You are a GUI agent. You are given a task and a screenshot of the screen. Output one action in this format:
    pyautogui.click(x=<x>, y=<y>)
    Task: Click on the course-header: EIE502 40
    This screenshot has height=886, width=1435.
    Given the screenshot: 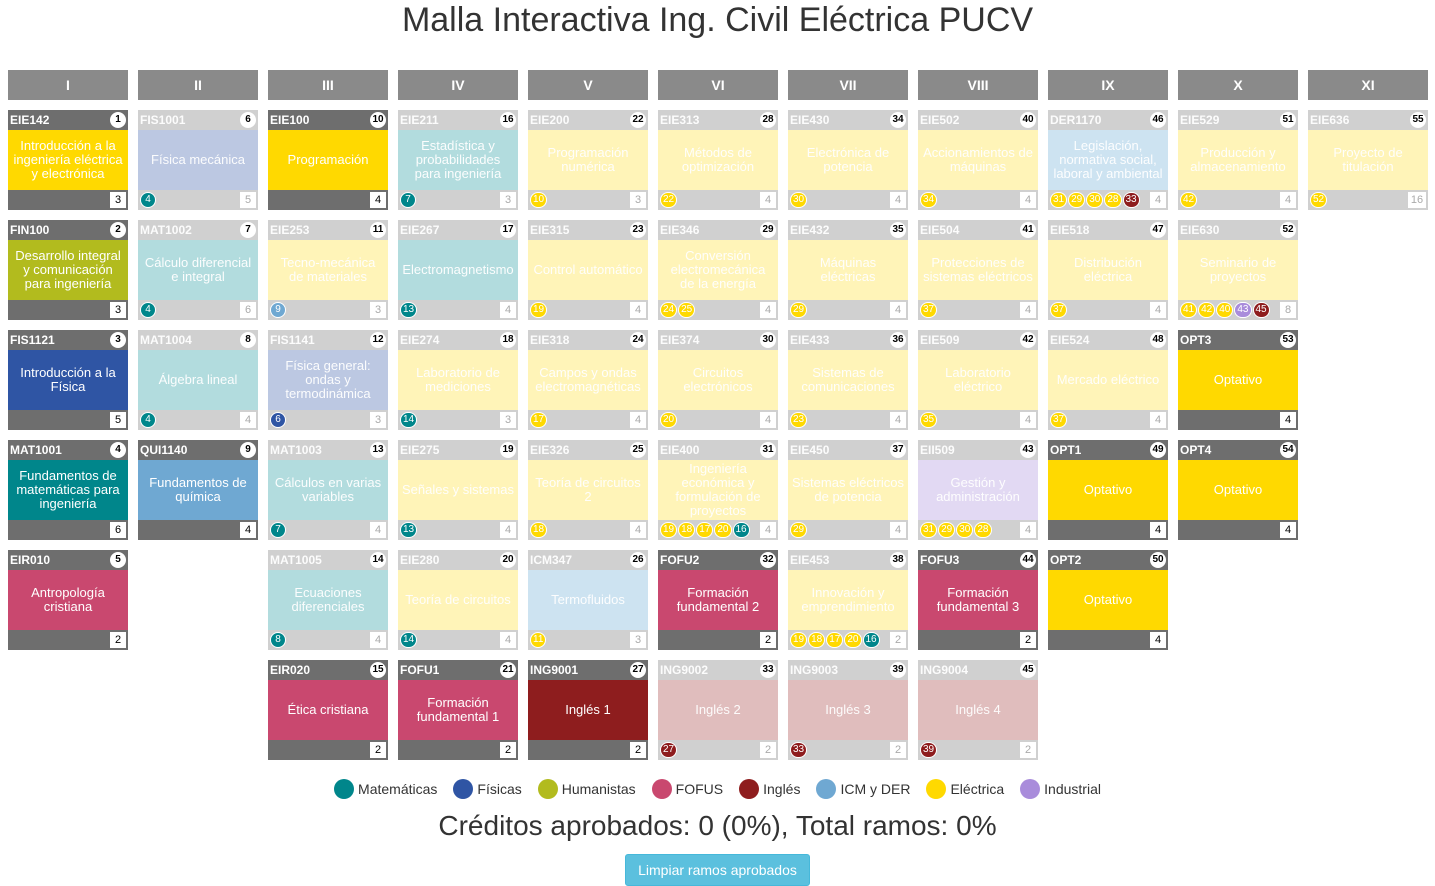 What is the action you would take?
    pyautogui.click(x=978, y=120)
    